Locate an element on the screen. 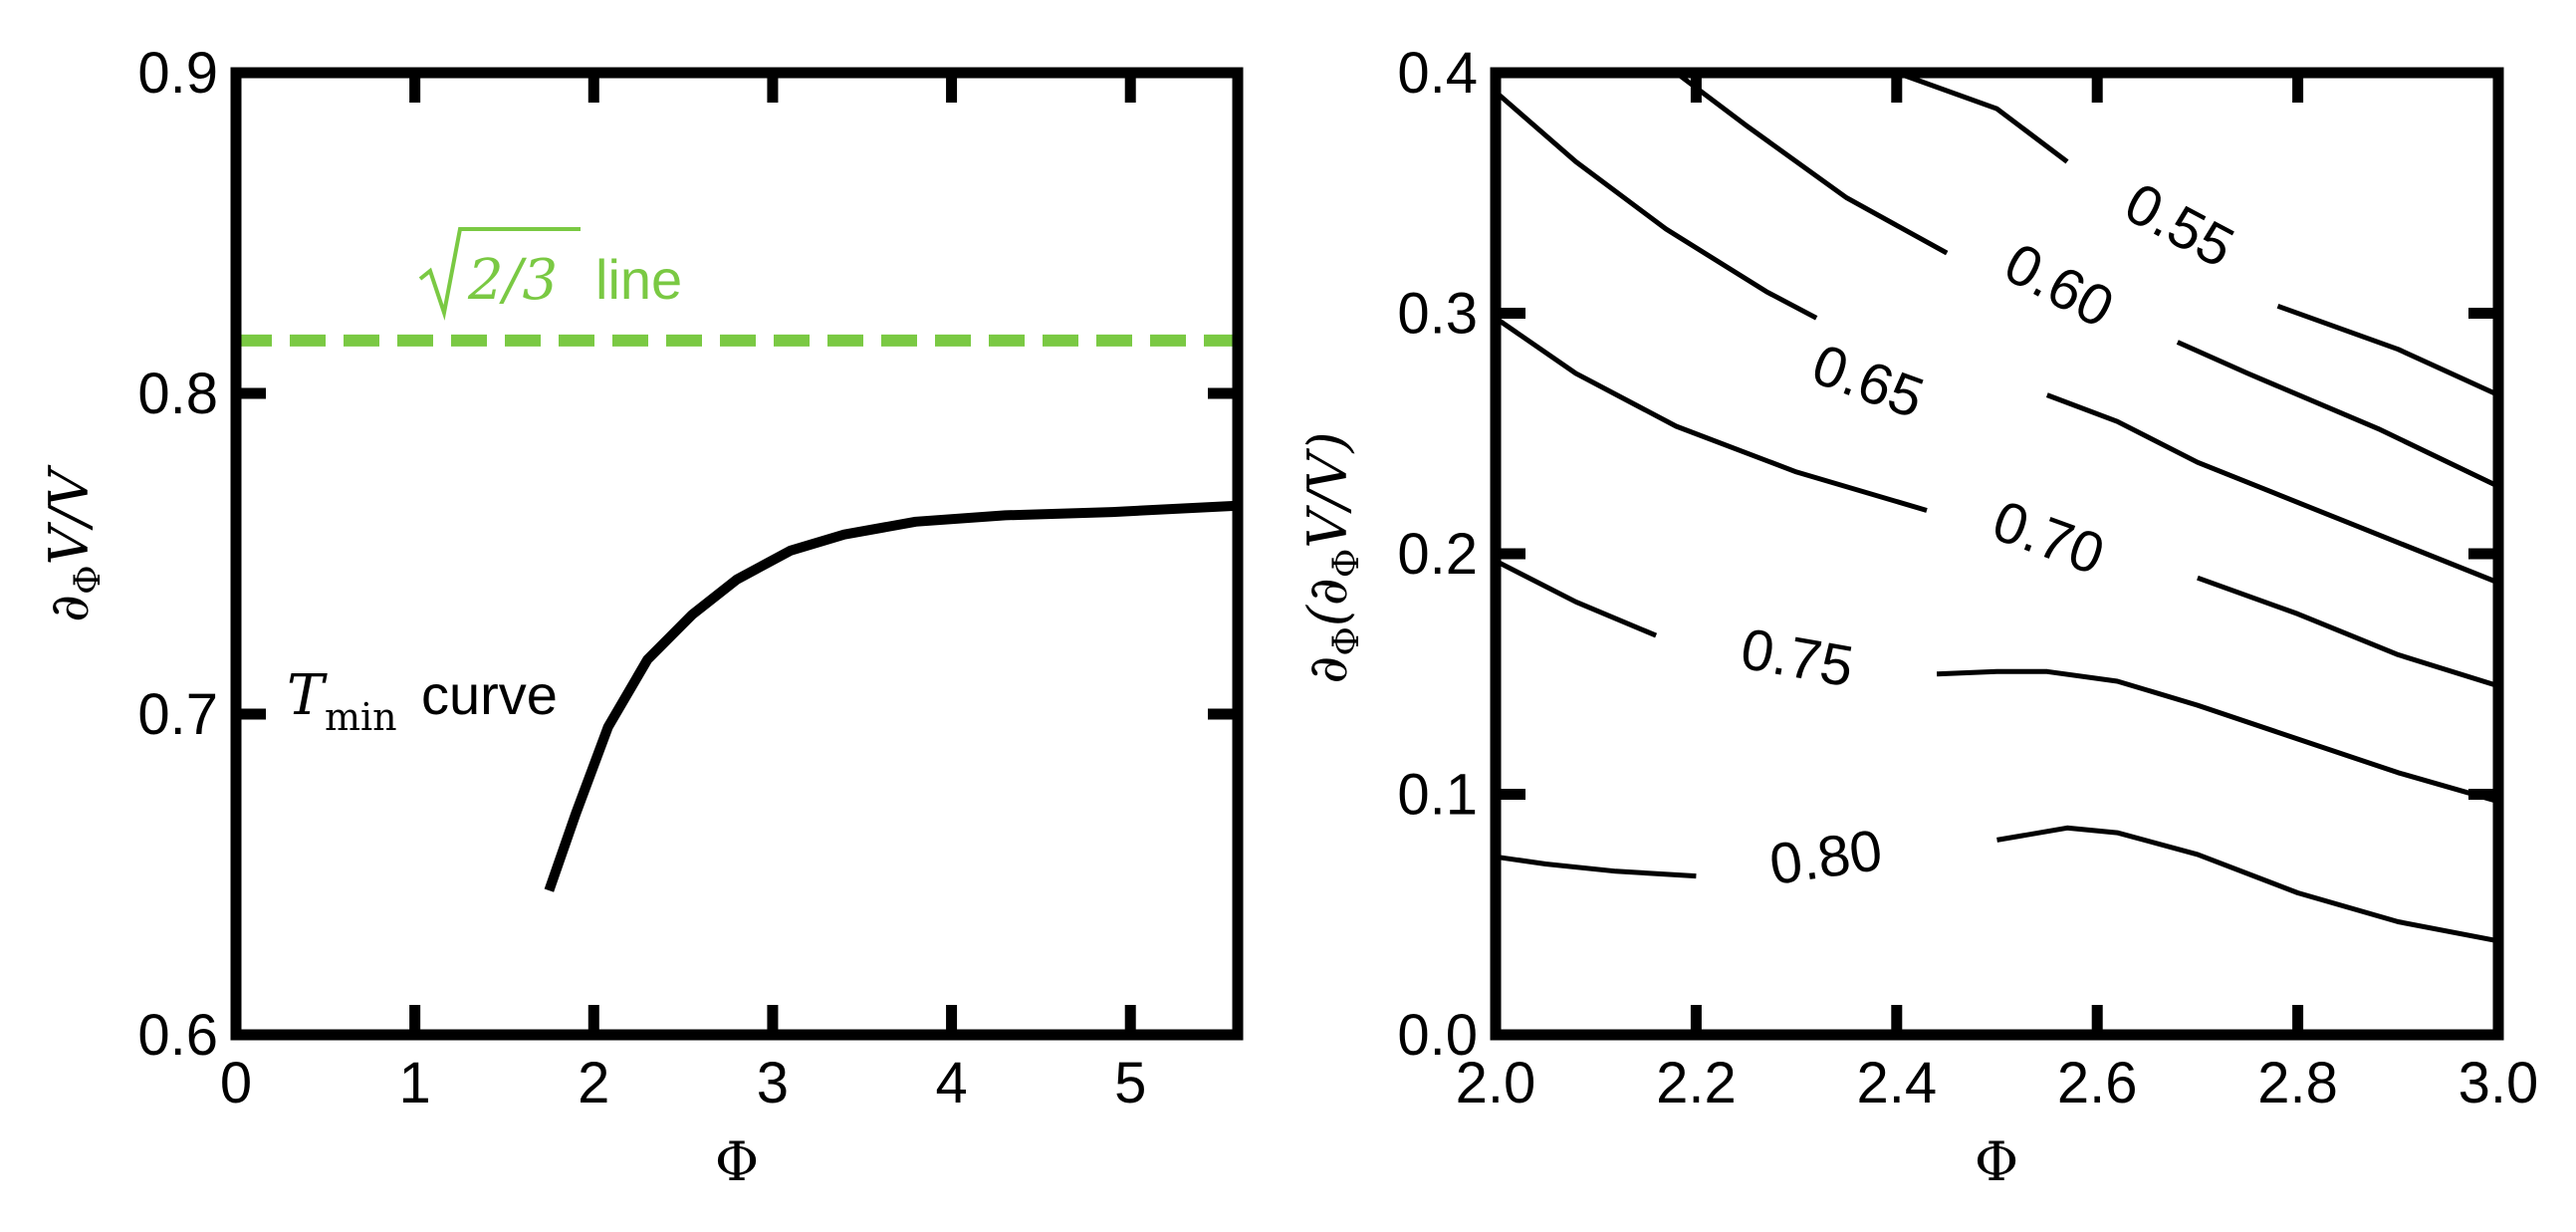 The image size is (2576, 1232). right-x-tick-label: 2.4 is located at coordinates (1896, 1083).